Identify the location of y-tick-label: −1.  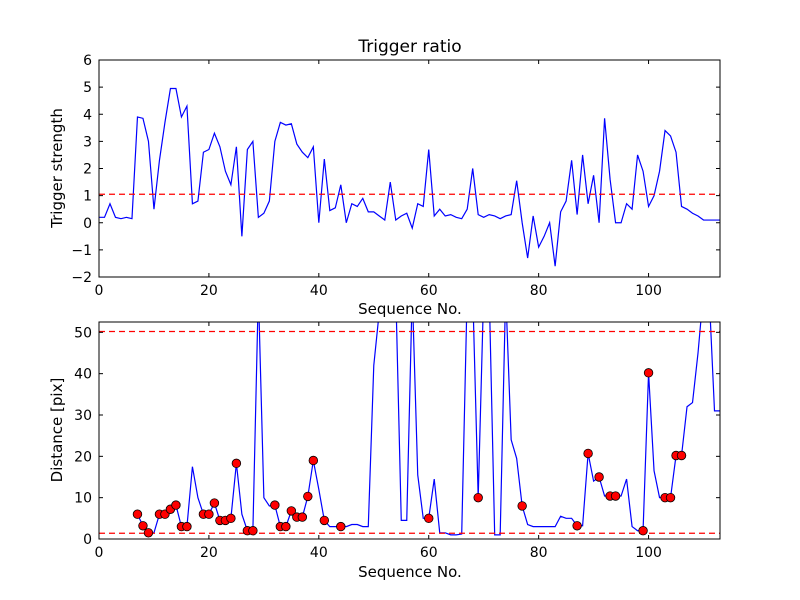
(81, 251).